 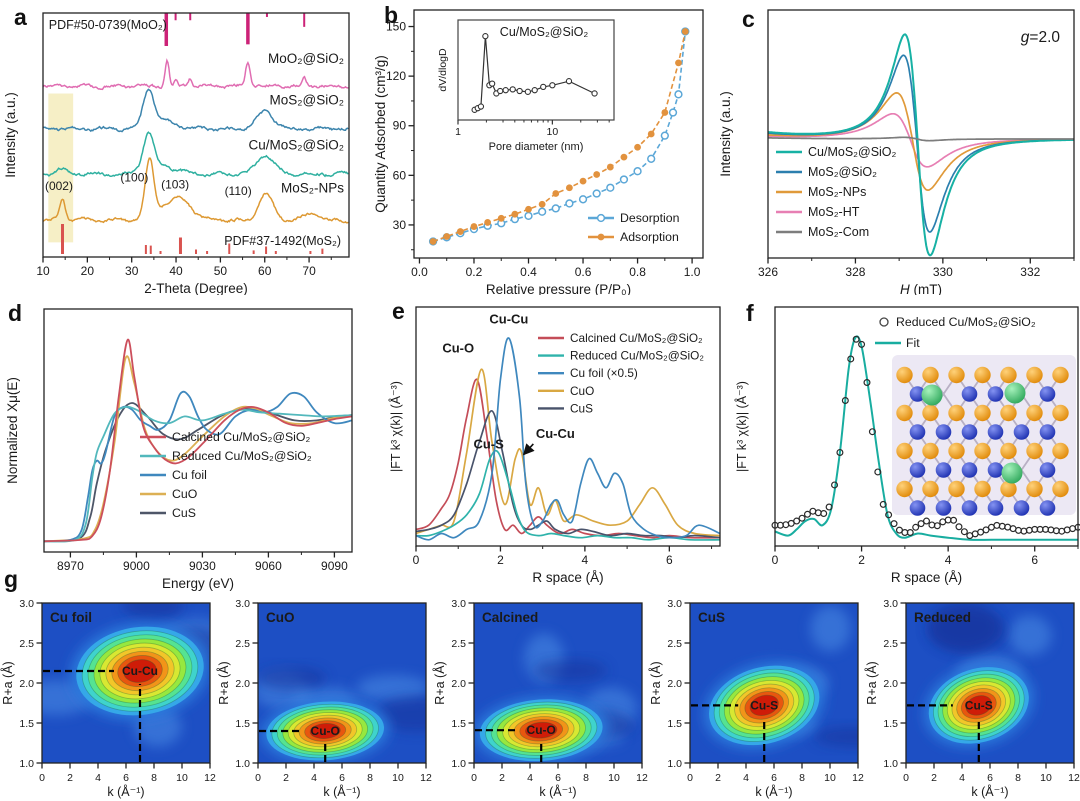 I want to click on legend-label: CuS, so click(x=581, y=408).